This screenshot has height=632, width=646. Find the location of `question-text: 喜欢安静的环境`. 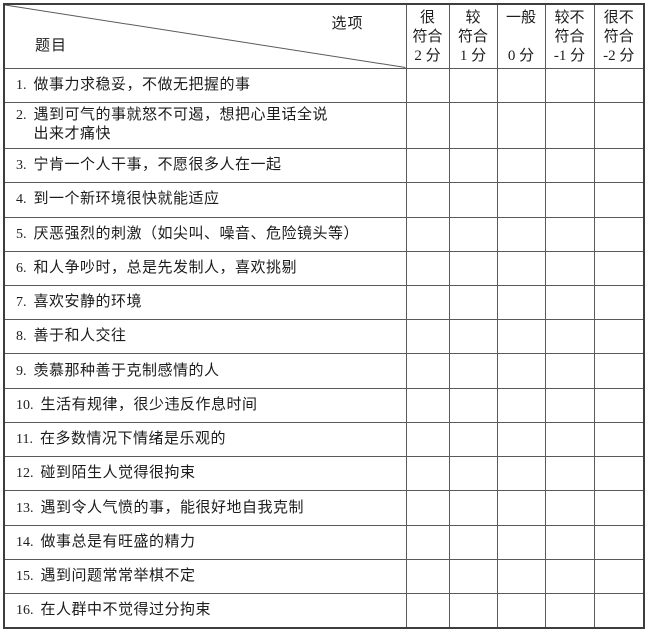

question-text: 喜欢安静的环境 is located at coordinates (88, 302).